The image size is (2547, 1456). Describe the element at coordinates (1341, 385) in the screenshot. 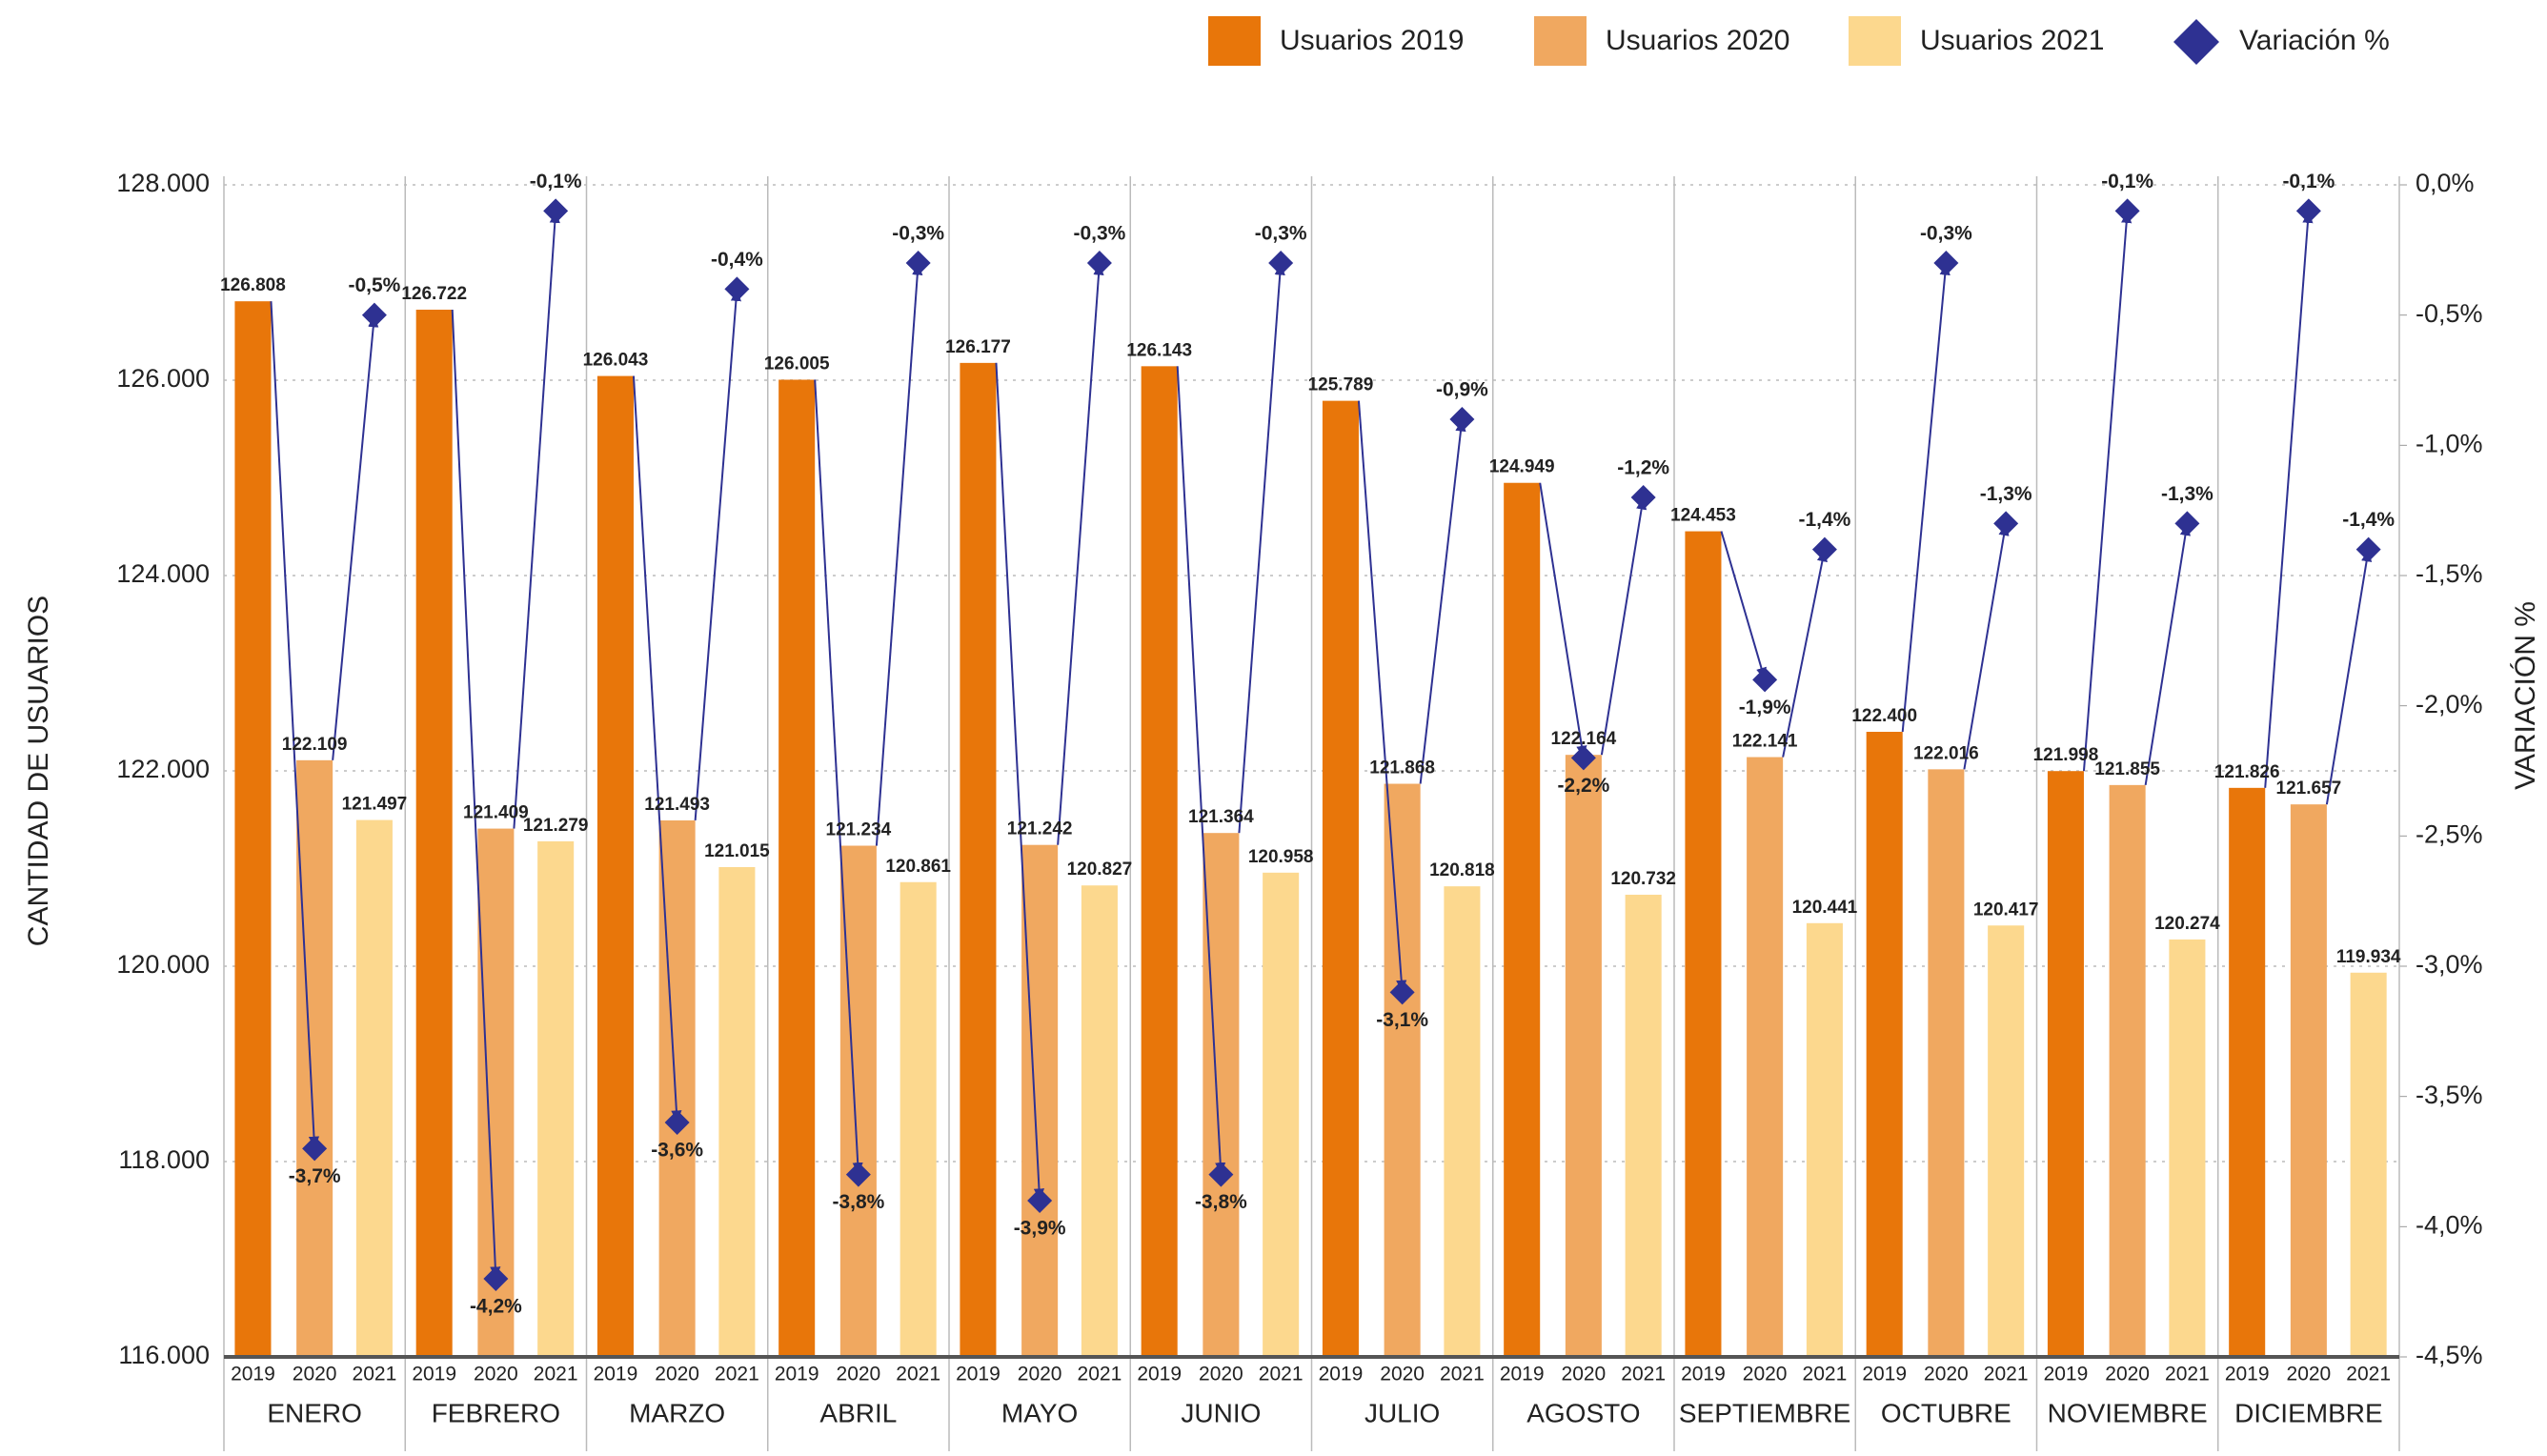

I see `value-label: 125.789` at that location.